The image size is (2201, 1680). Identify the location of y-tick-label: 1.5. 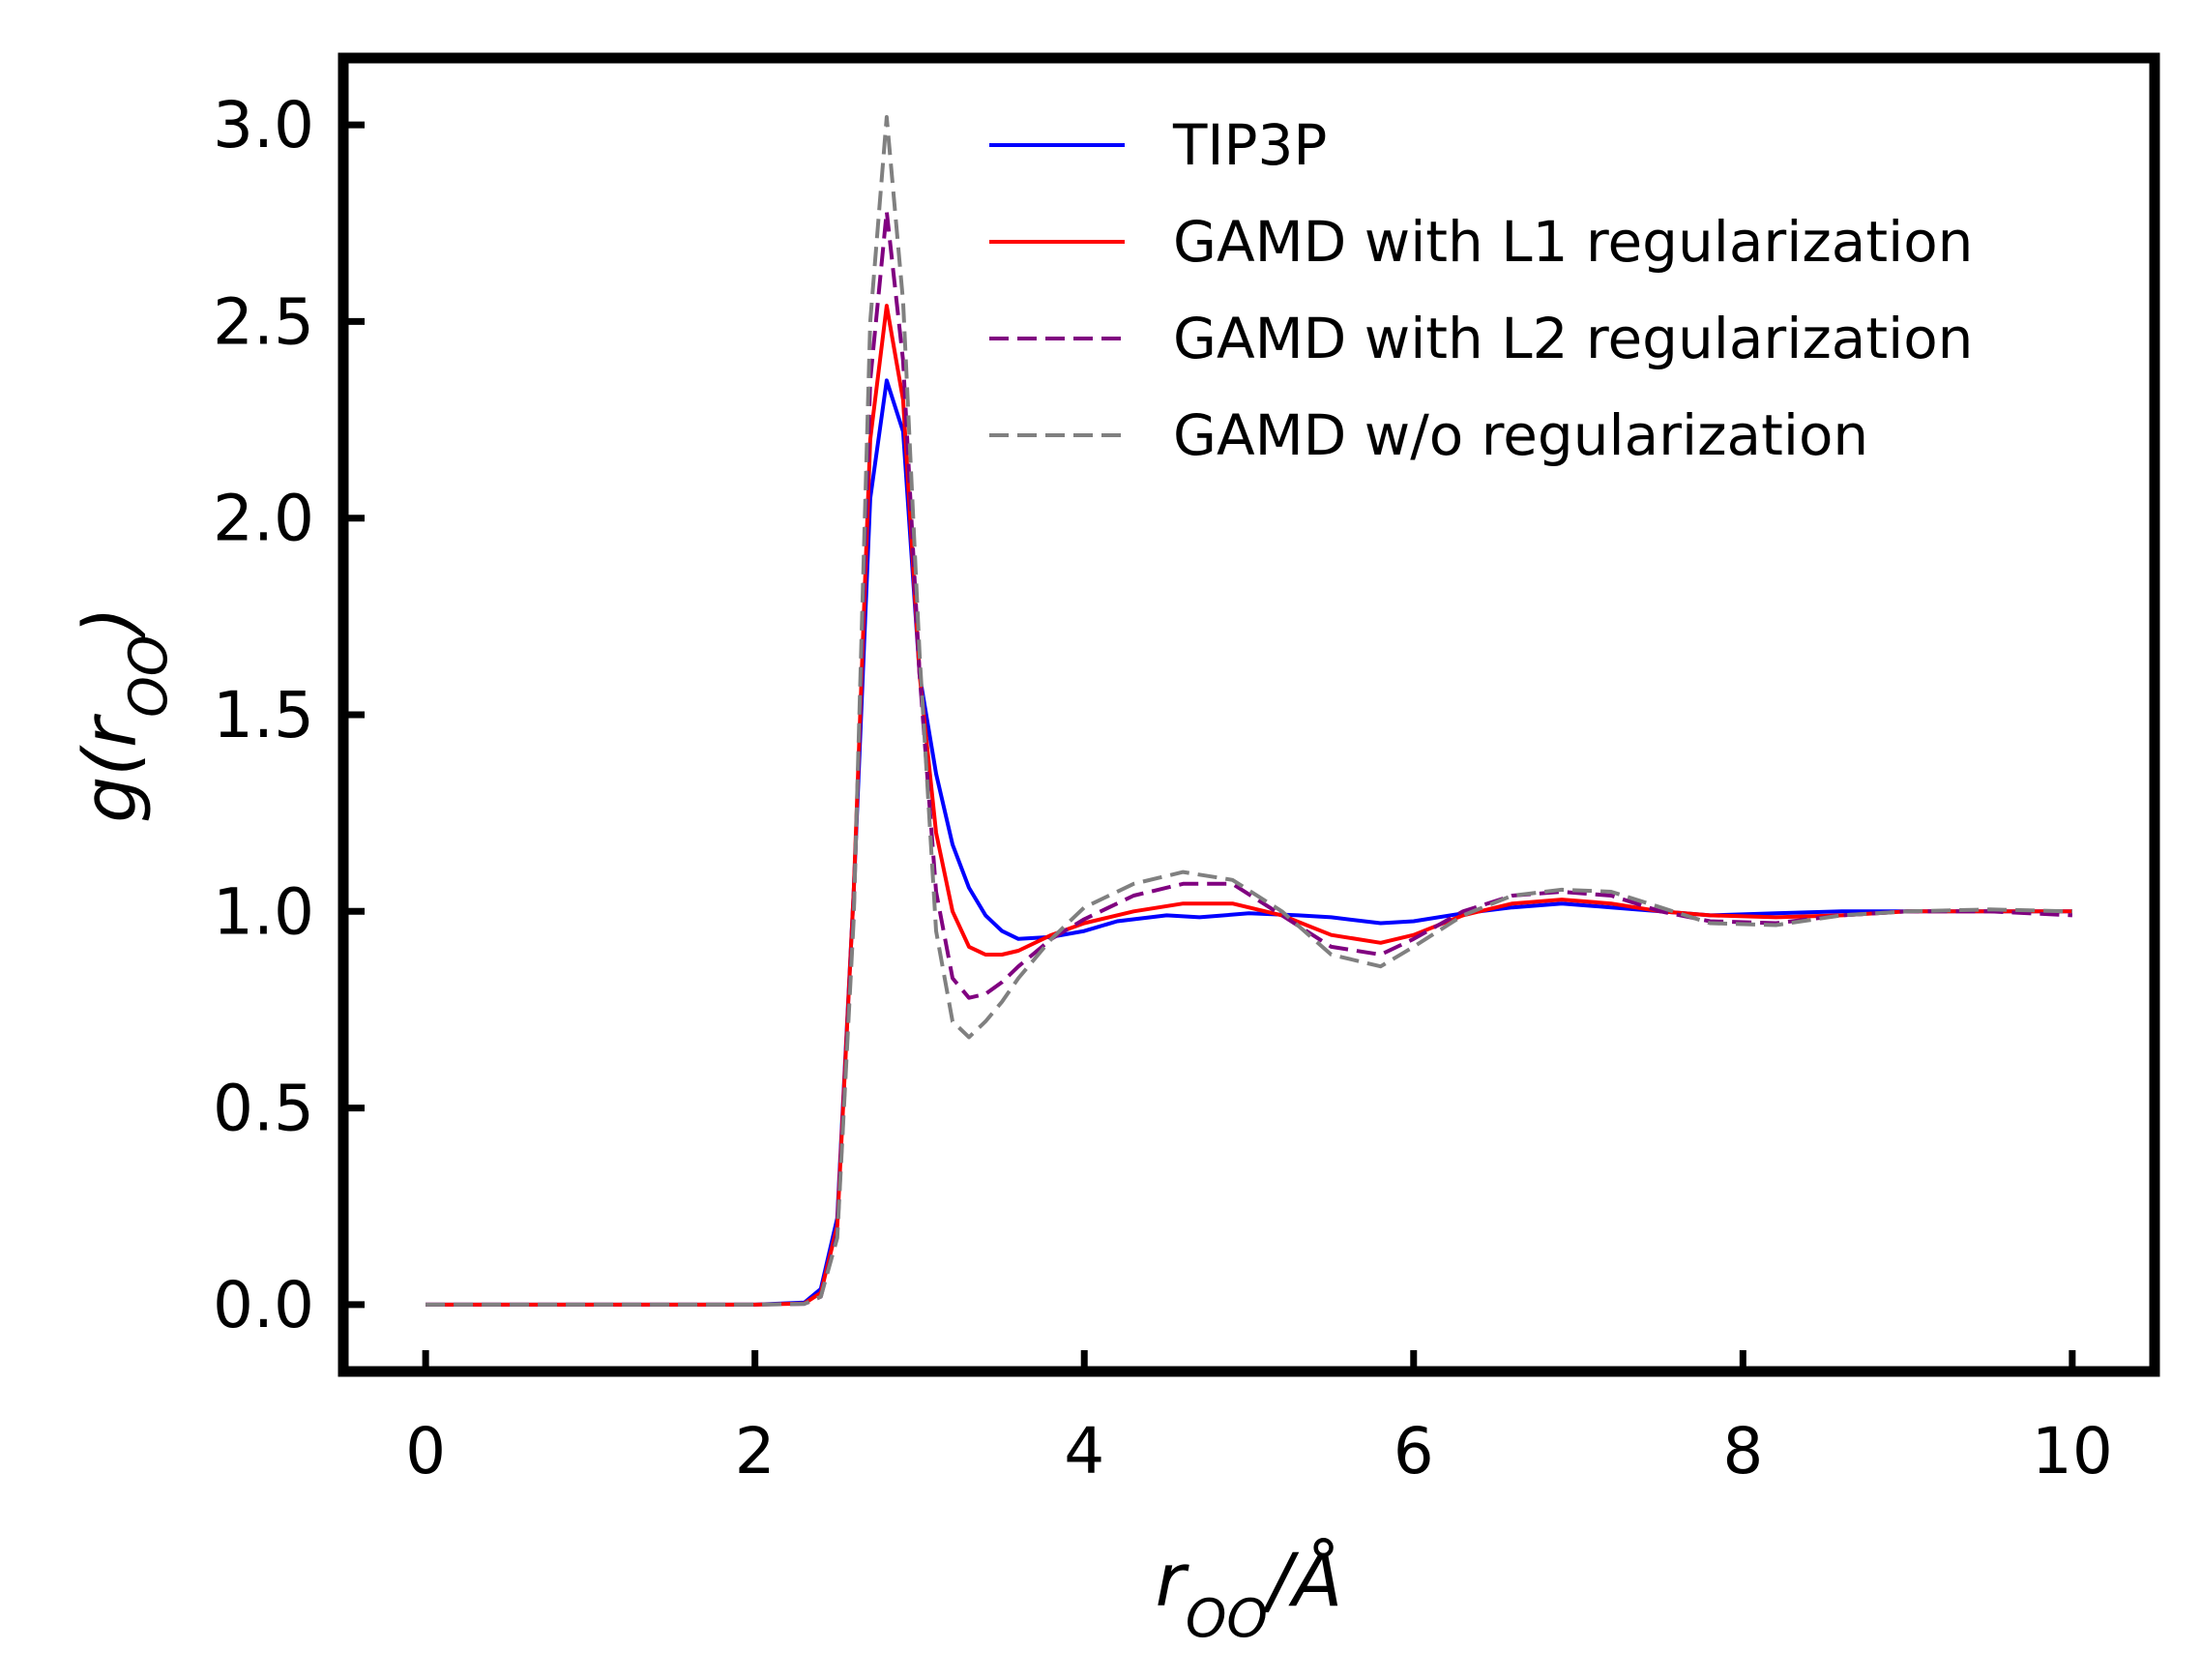
(263, 715).